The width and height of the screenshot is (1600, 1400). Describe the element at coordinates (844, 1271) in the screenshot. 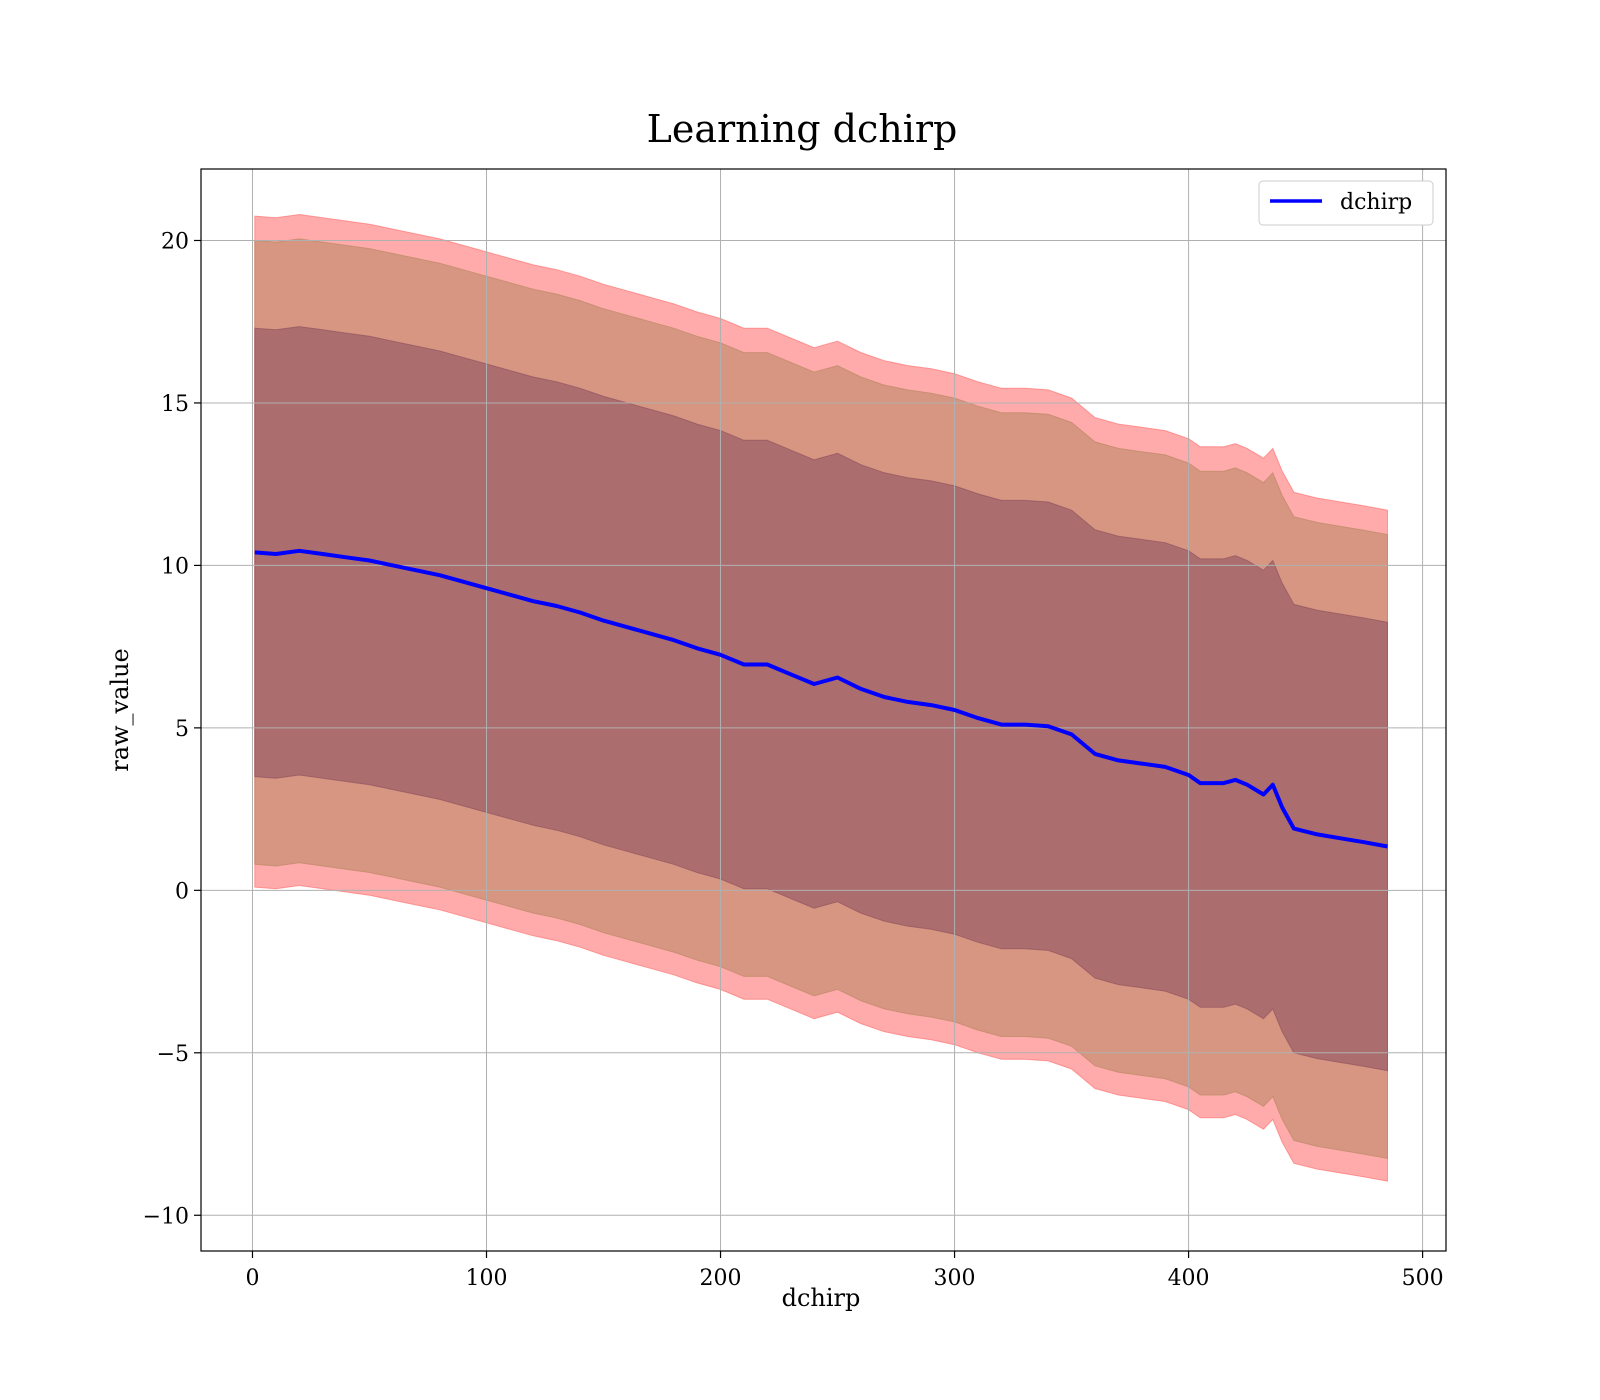

I see `x-axis-ticks: 0 100 200 300 400 500` at that location.